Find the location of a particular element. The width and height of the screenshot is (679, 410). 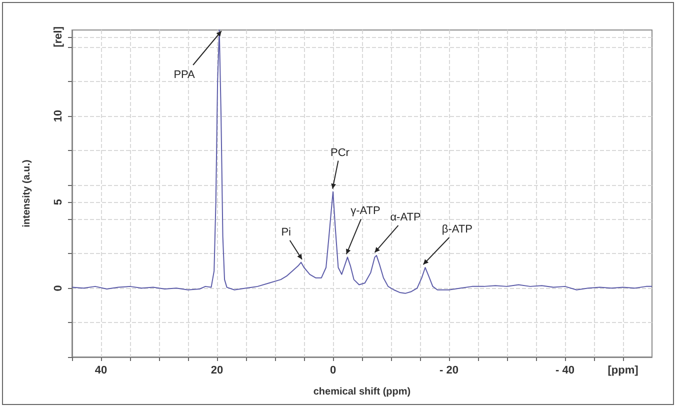

y-tick-label: 5 is located at coordinates (58, 202).